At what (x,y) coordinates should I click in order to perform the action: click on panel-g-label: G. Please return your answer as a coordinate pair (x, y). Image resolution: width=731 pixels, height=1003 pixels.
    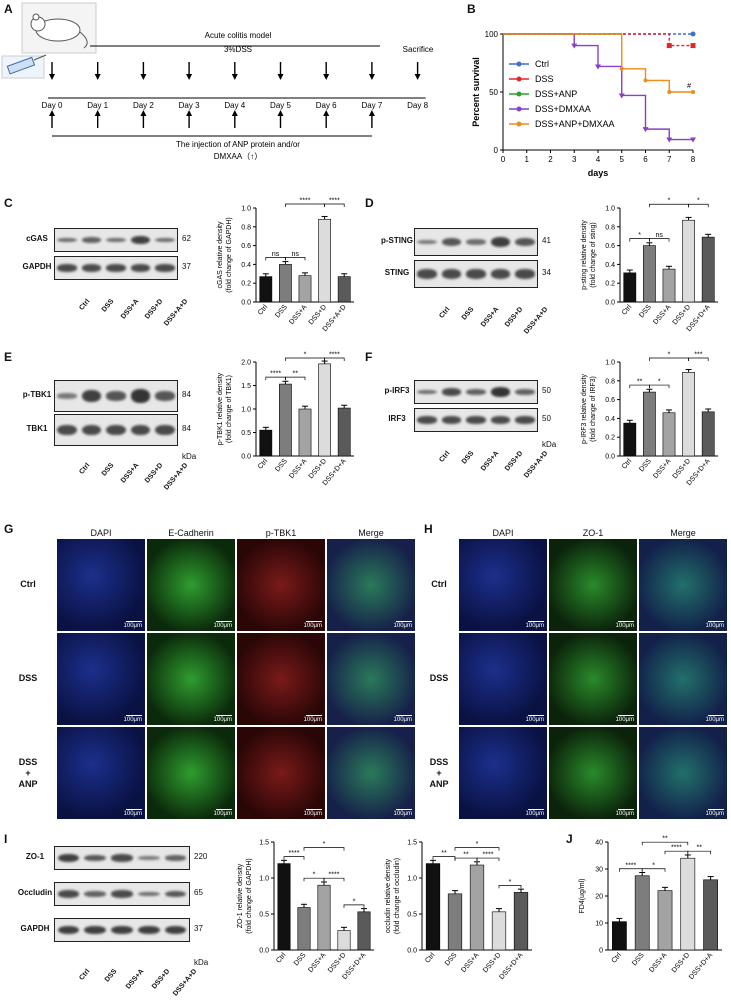
    Looking at the image, I should click on (9, 529).